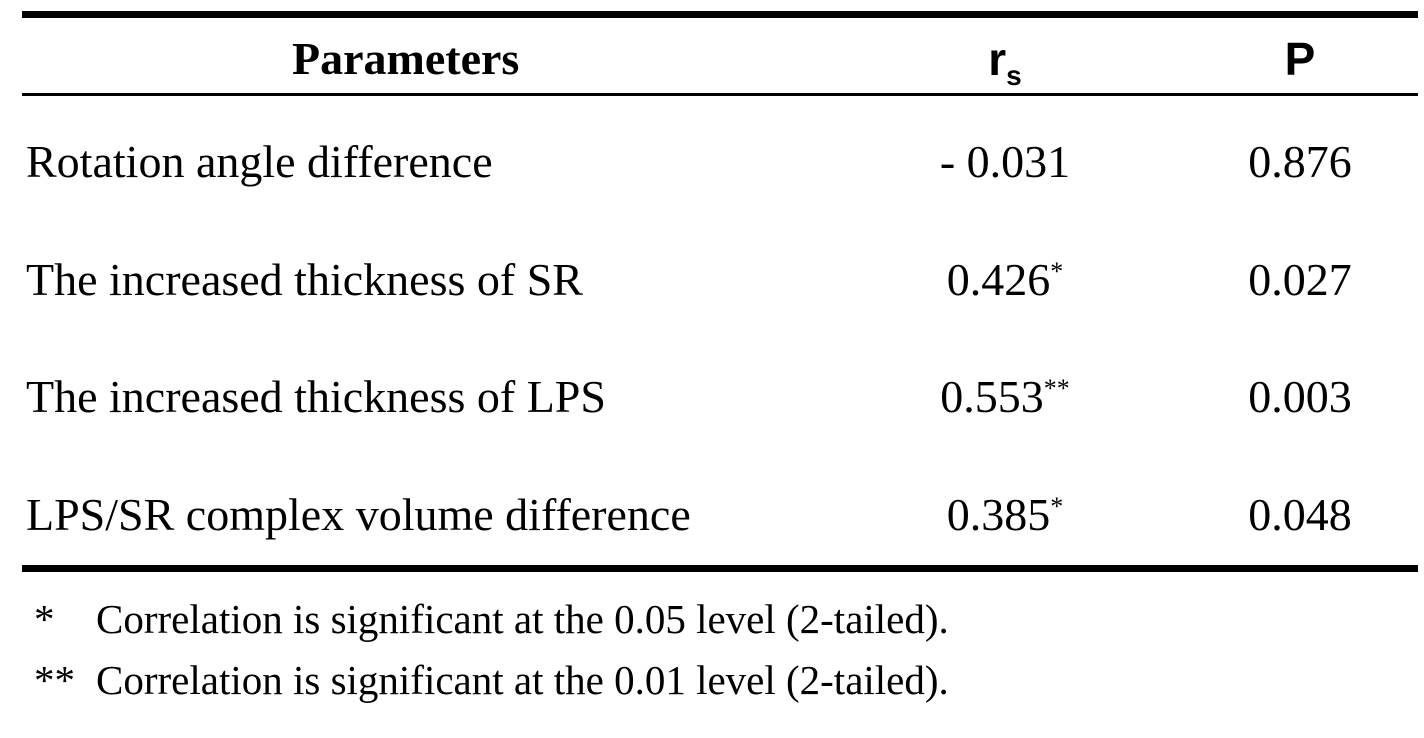  I want to click on header-rs-subscript: s, so click(1014, 76).